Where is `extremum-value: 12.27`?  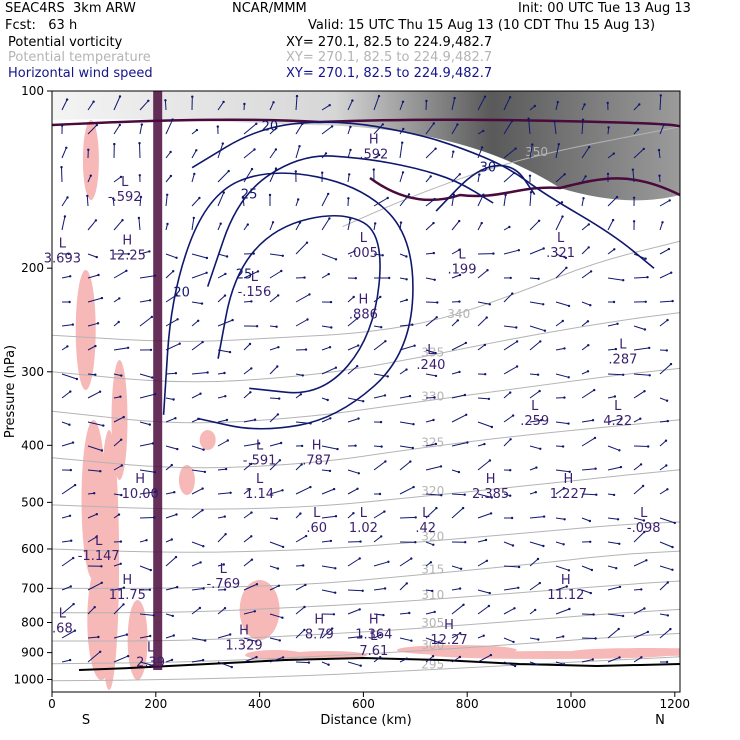
extremum-value: 12.27 is located at coordinates (448, 640).